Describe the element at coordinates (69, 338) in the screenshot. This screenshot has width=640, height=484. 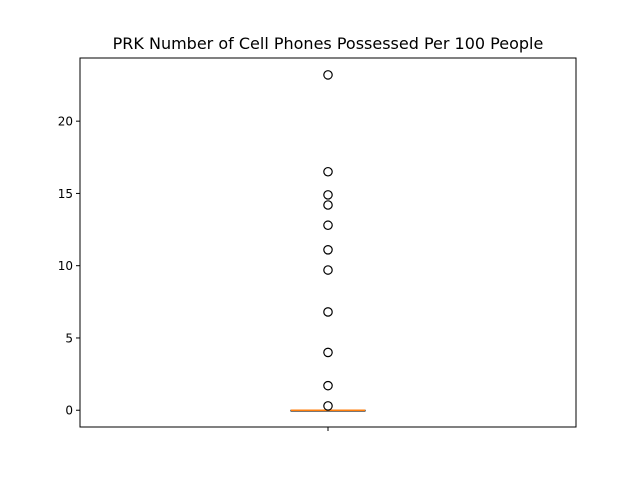
I see `y-tick-label: 5` at that location.